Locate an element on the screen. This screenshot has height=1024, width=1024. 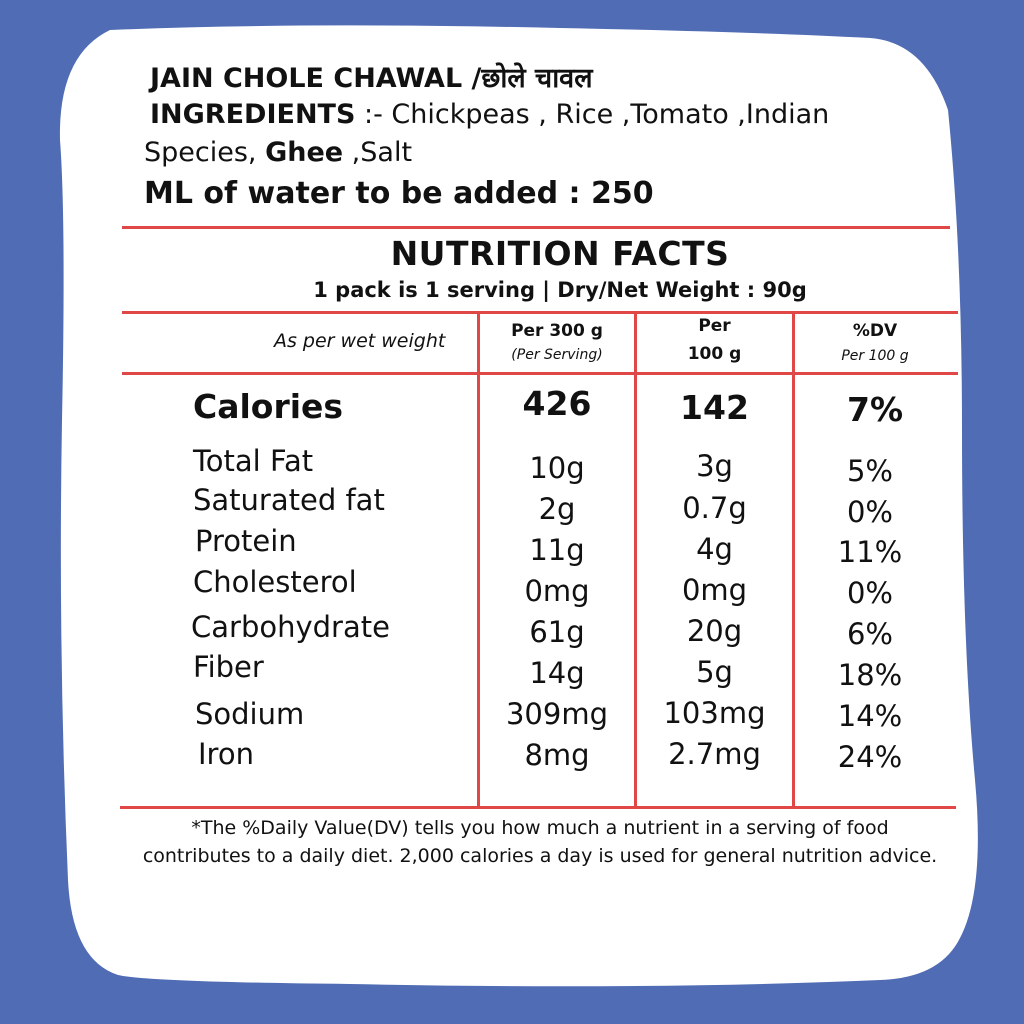
calories-per-serving: 426 is located at coordinates (557, 403).